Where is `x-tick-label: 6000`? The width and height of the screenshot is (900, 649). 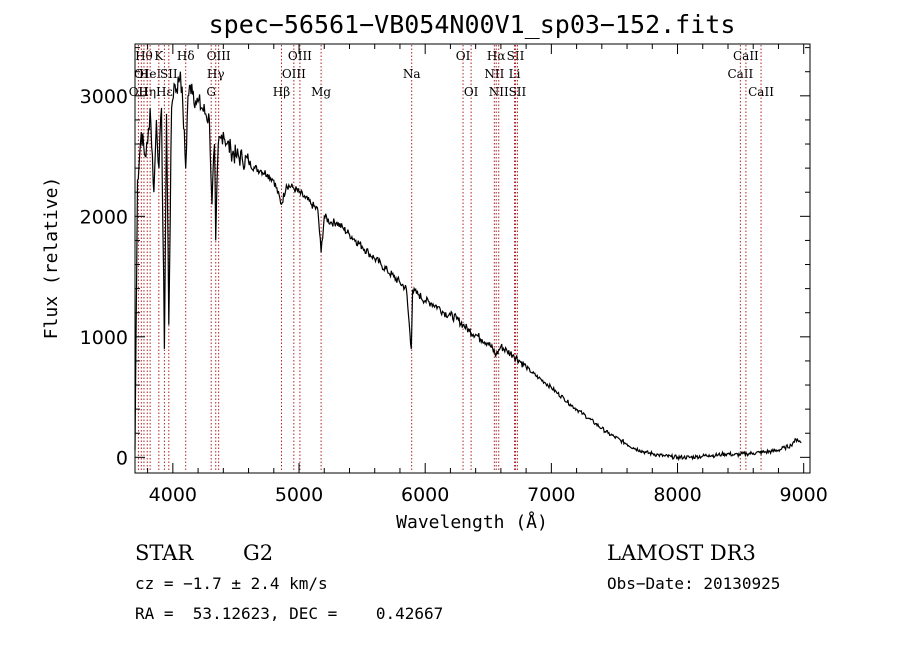 x-tick-label: 6000 is located at coordinates (425, 495).